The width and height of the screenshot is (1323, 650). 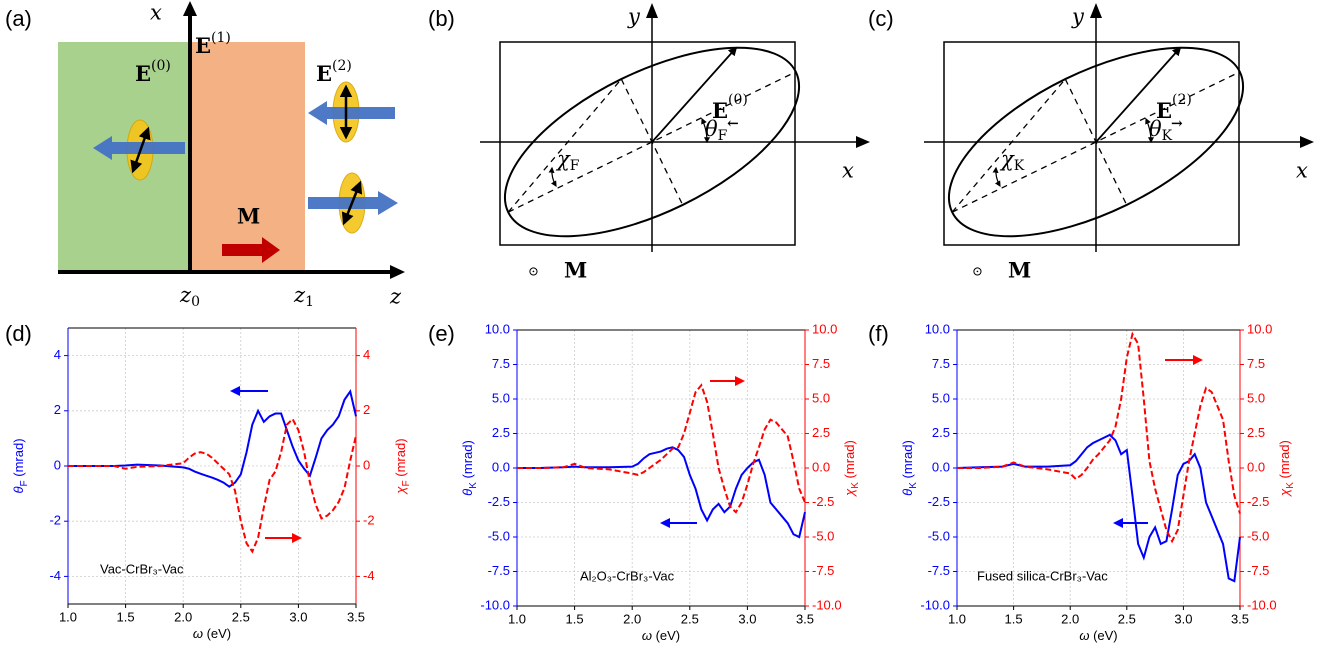 I want to click on y-tick-label: -2, so click(x=55, y=520).